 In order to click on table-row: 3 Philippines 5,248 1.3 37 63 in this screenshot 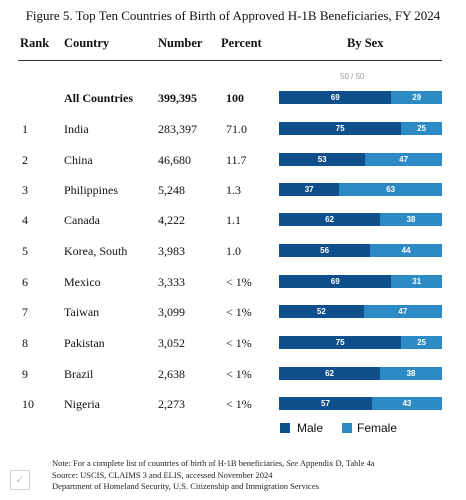, I will do `click(233, 191)`.